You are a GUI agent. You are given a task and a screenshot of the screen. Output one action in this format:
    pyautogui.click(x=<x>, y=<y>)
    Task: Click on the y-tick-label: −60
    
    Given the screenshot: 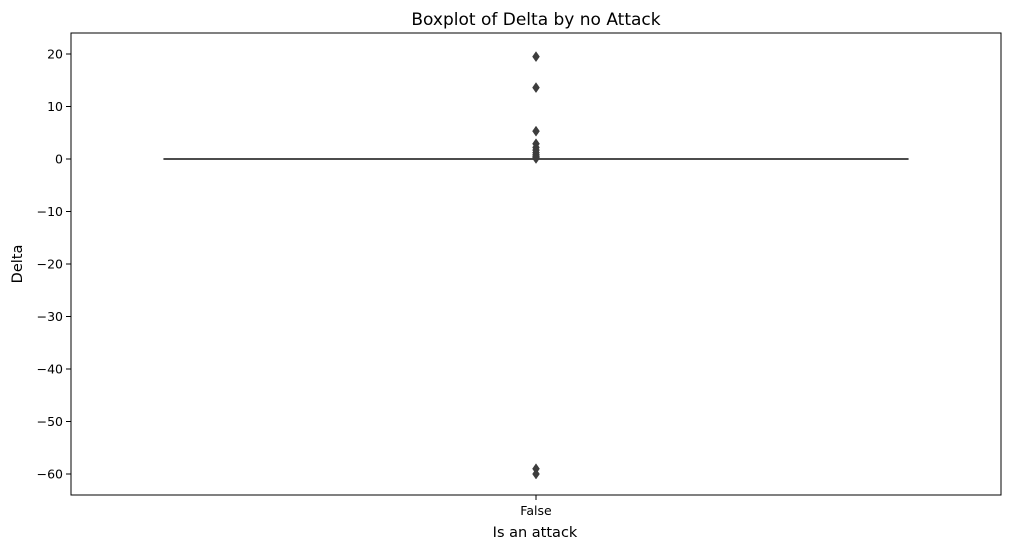 What is the action you would take?
    pyautogui.click(x=50, y=474)
    